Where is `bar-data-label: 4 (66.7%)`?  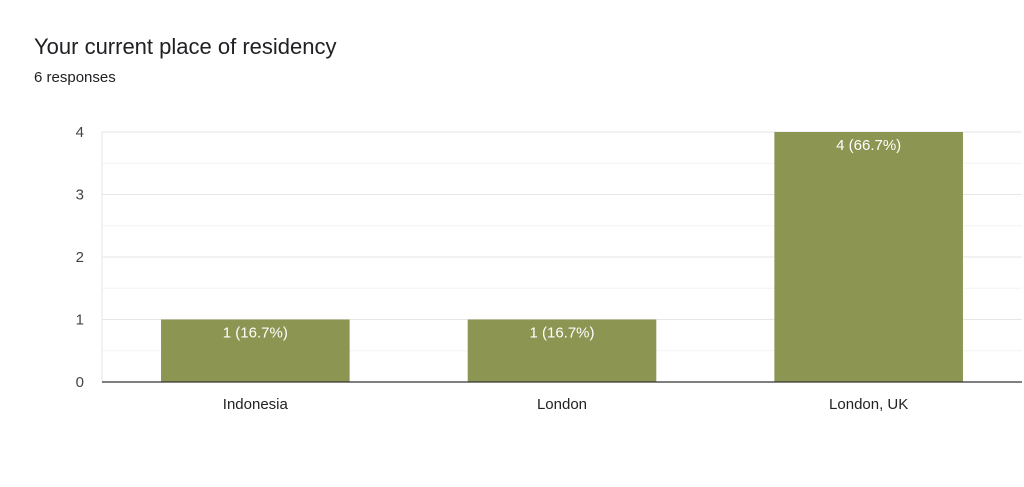
bar-data-label: 4 (66.7%) is located at coordinates (868, 145).